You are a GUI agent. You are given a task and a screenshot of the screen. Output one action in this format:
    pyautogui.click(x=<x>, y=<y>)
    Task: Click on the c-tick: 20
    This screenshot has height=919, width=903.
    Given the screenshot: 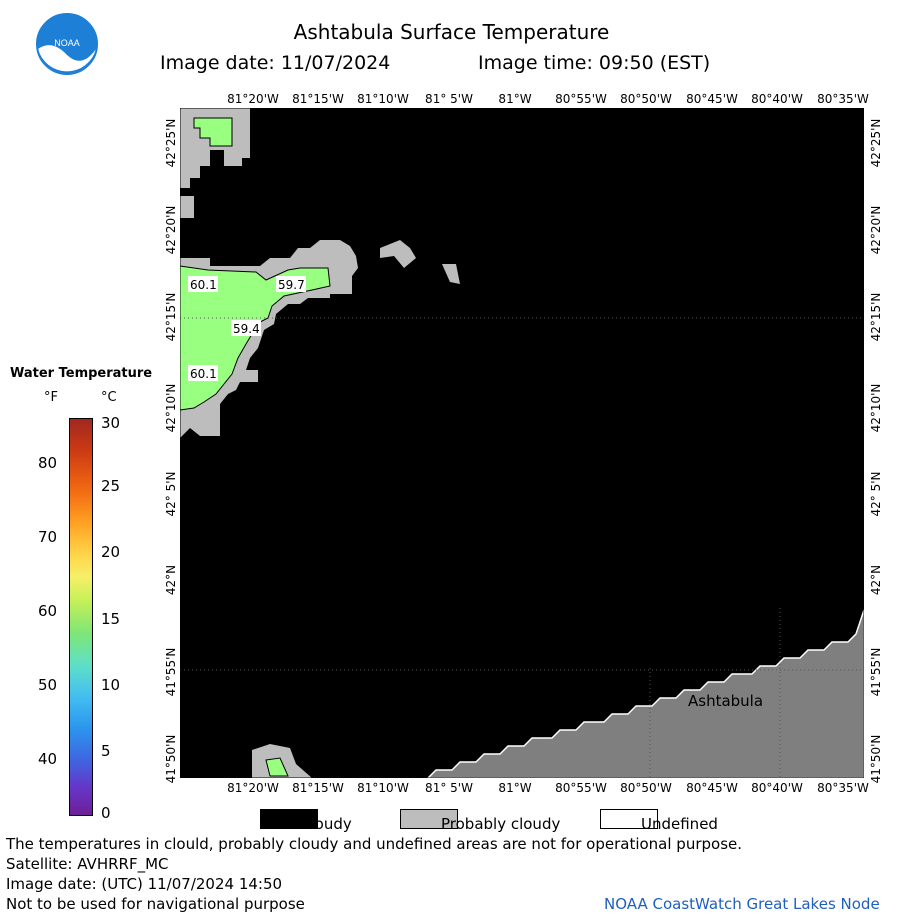 What is the action you would take?
    pyautogui.click(x=111, y=552)
    